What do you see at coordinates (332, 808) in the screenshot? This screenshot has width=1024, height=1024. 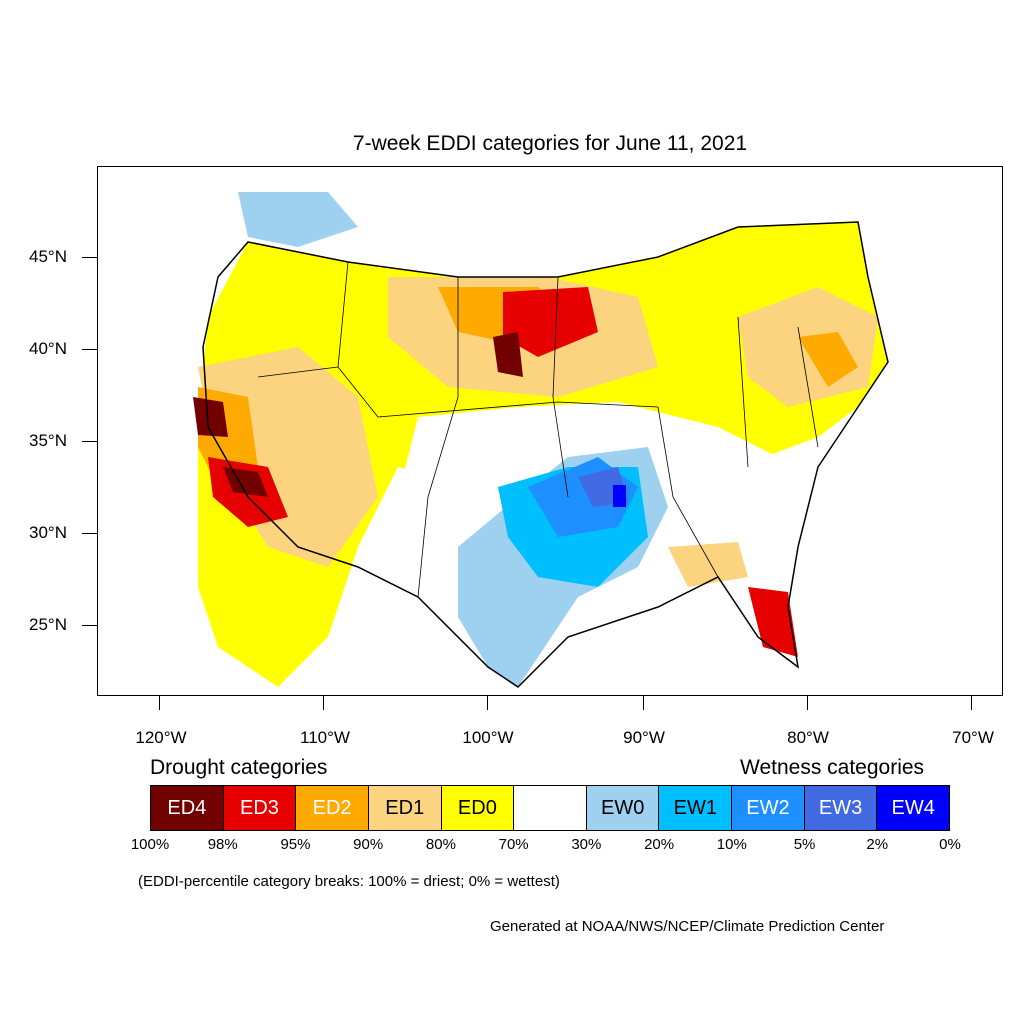 I see `legend-cell-ed2: ED2` at bounding box center [332, 808].